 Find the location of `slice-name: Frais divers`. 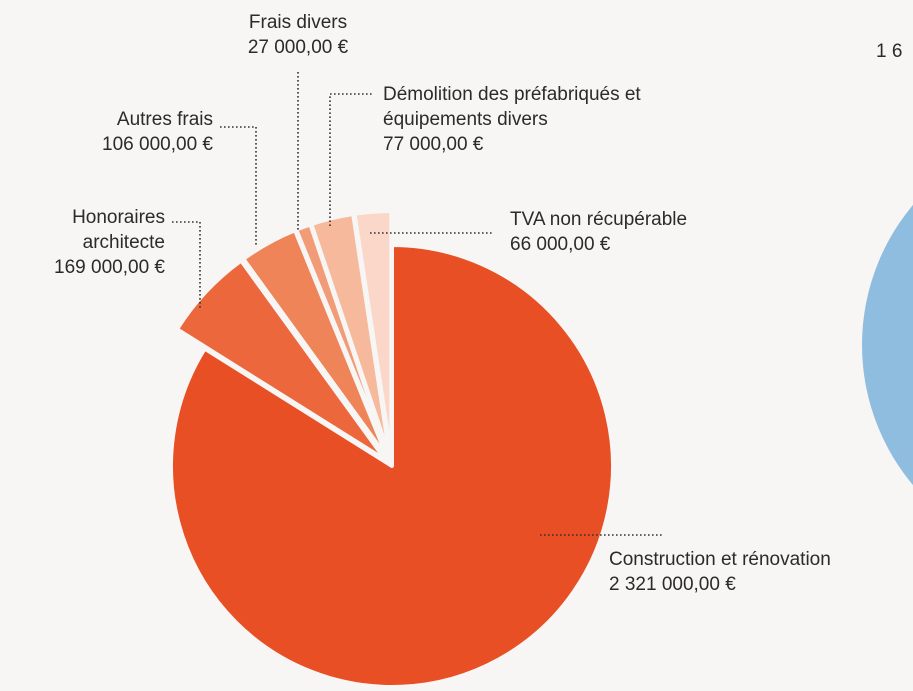

slice-name: Frais divers is located at coordinates (298, 22).